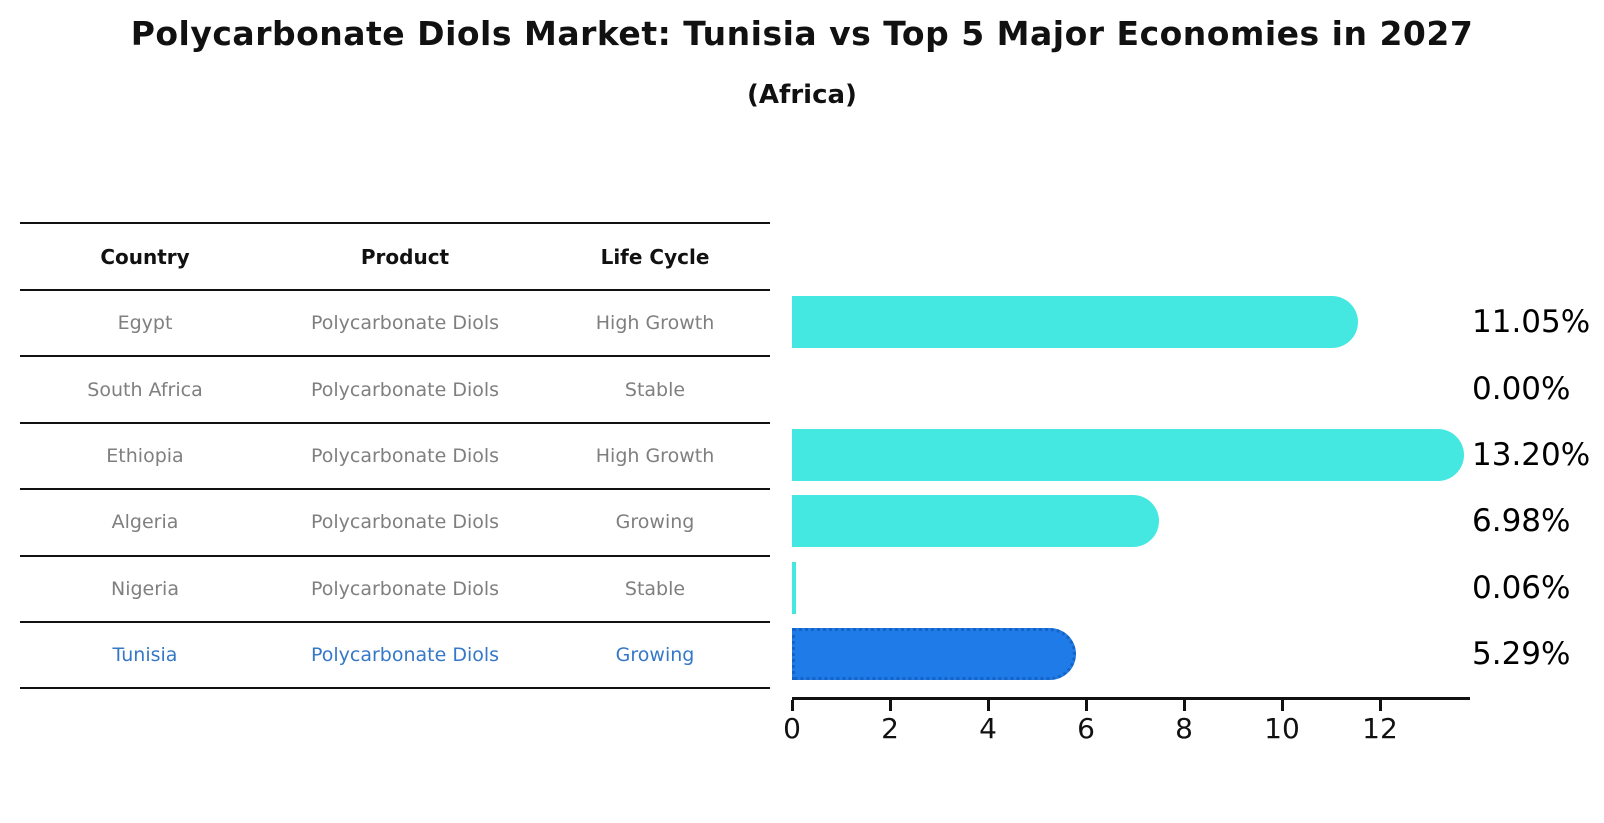 The image size is (1604, 823). I want to click on x-axis-tick-label: 10, so click(1282, 728).